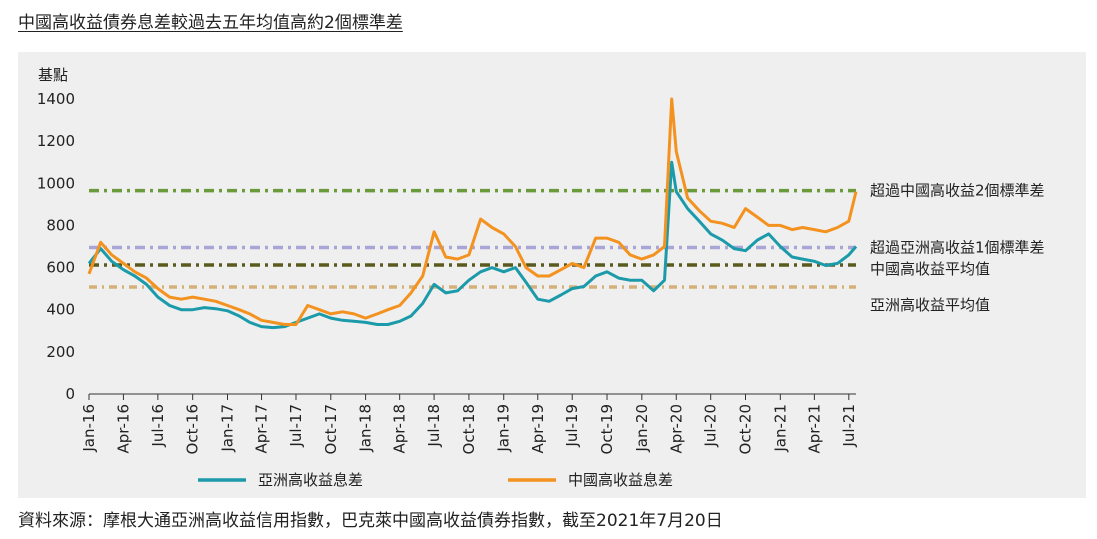  Describe the element at coordinates (504, 428) in the screenshot. I see `x-tick-label: Jan-19` at that location.